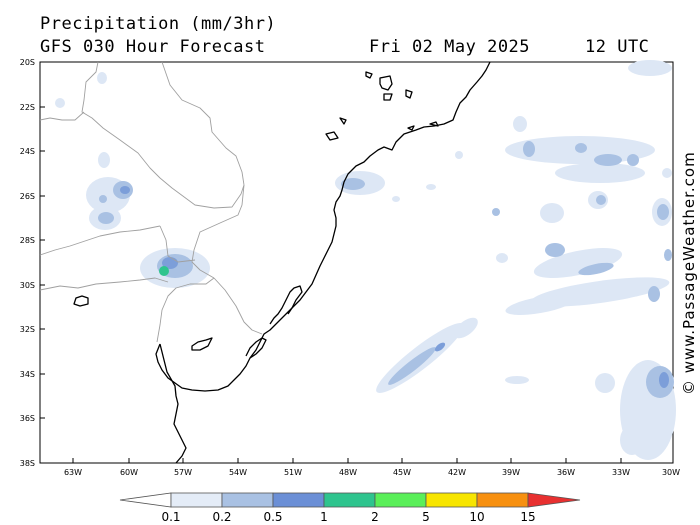  What do you see at coordinates (554, 500) in the screenshot?
I see `scale-arrow-right` at bounding box center [554, 500].